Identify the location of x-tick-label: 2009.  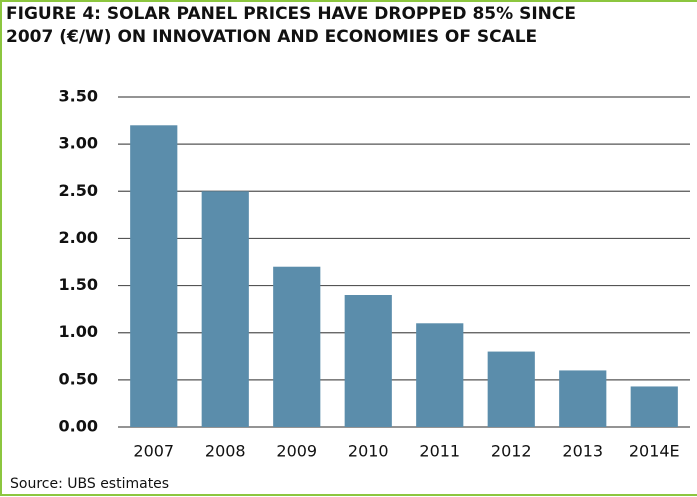
(296, 451).